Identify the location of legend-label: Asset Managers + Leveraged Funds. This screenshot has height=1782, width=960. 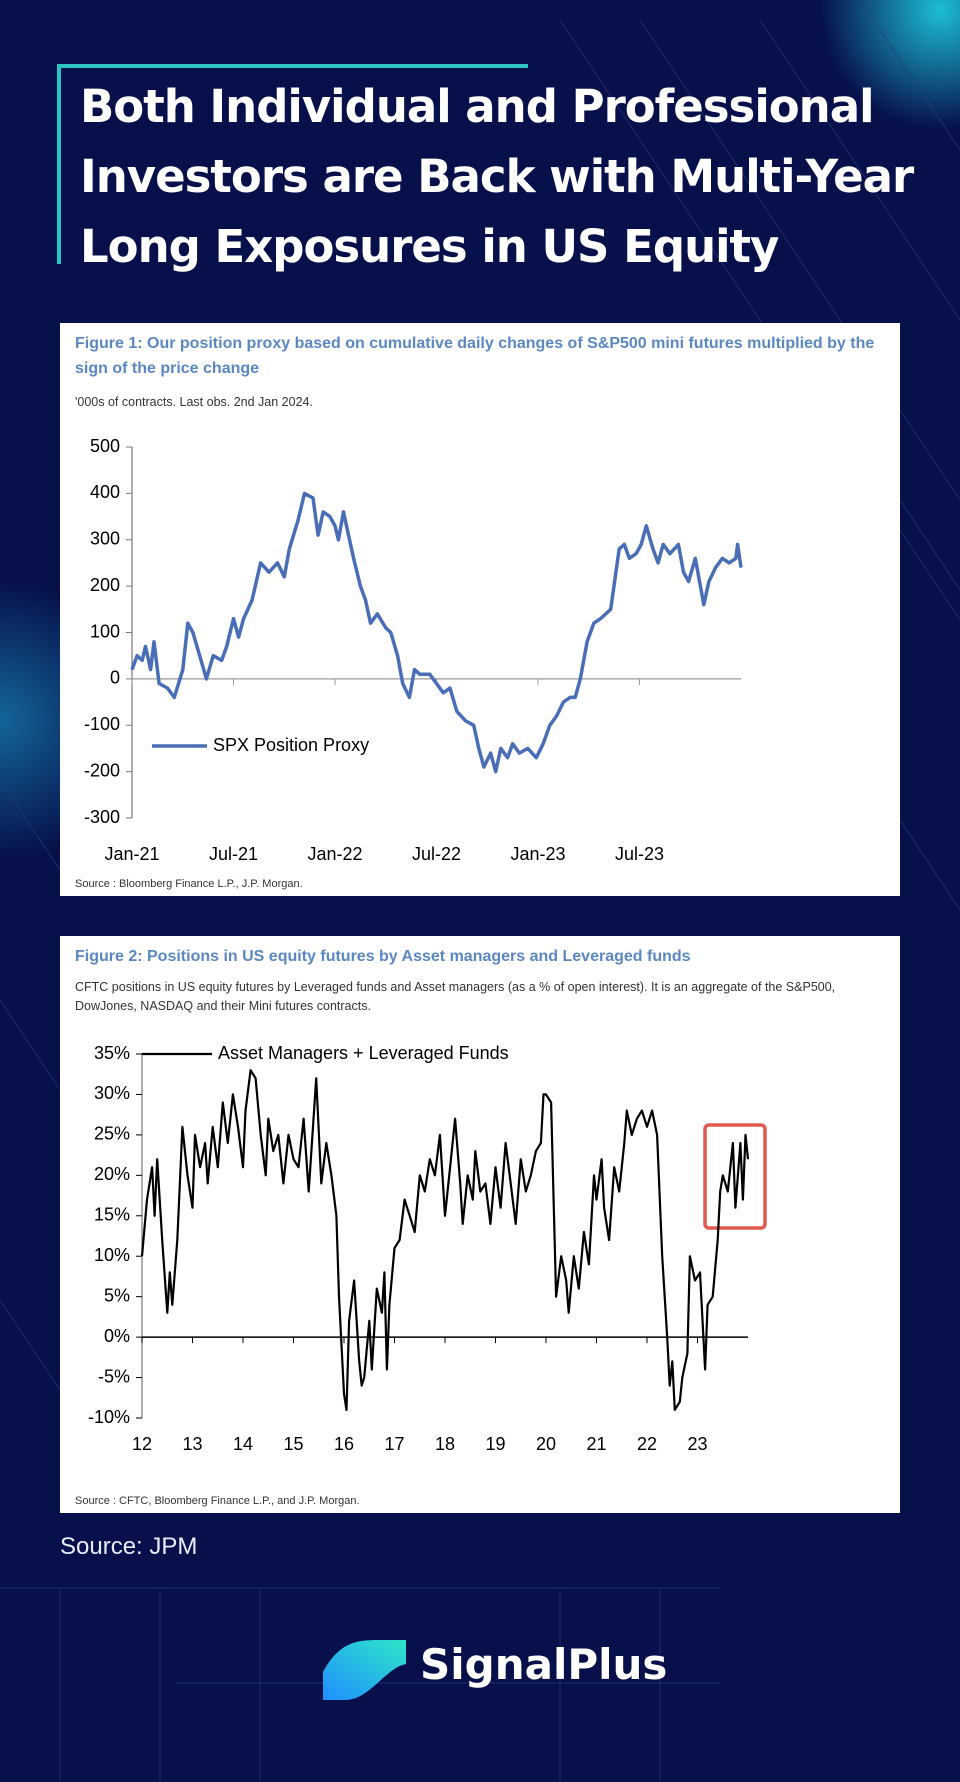
(363, 1053).